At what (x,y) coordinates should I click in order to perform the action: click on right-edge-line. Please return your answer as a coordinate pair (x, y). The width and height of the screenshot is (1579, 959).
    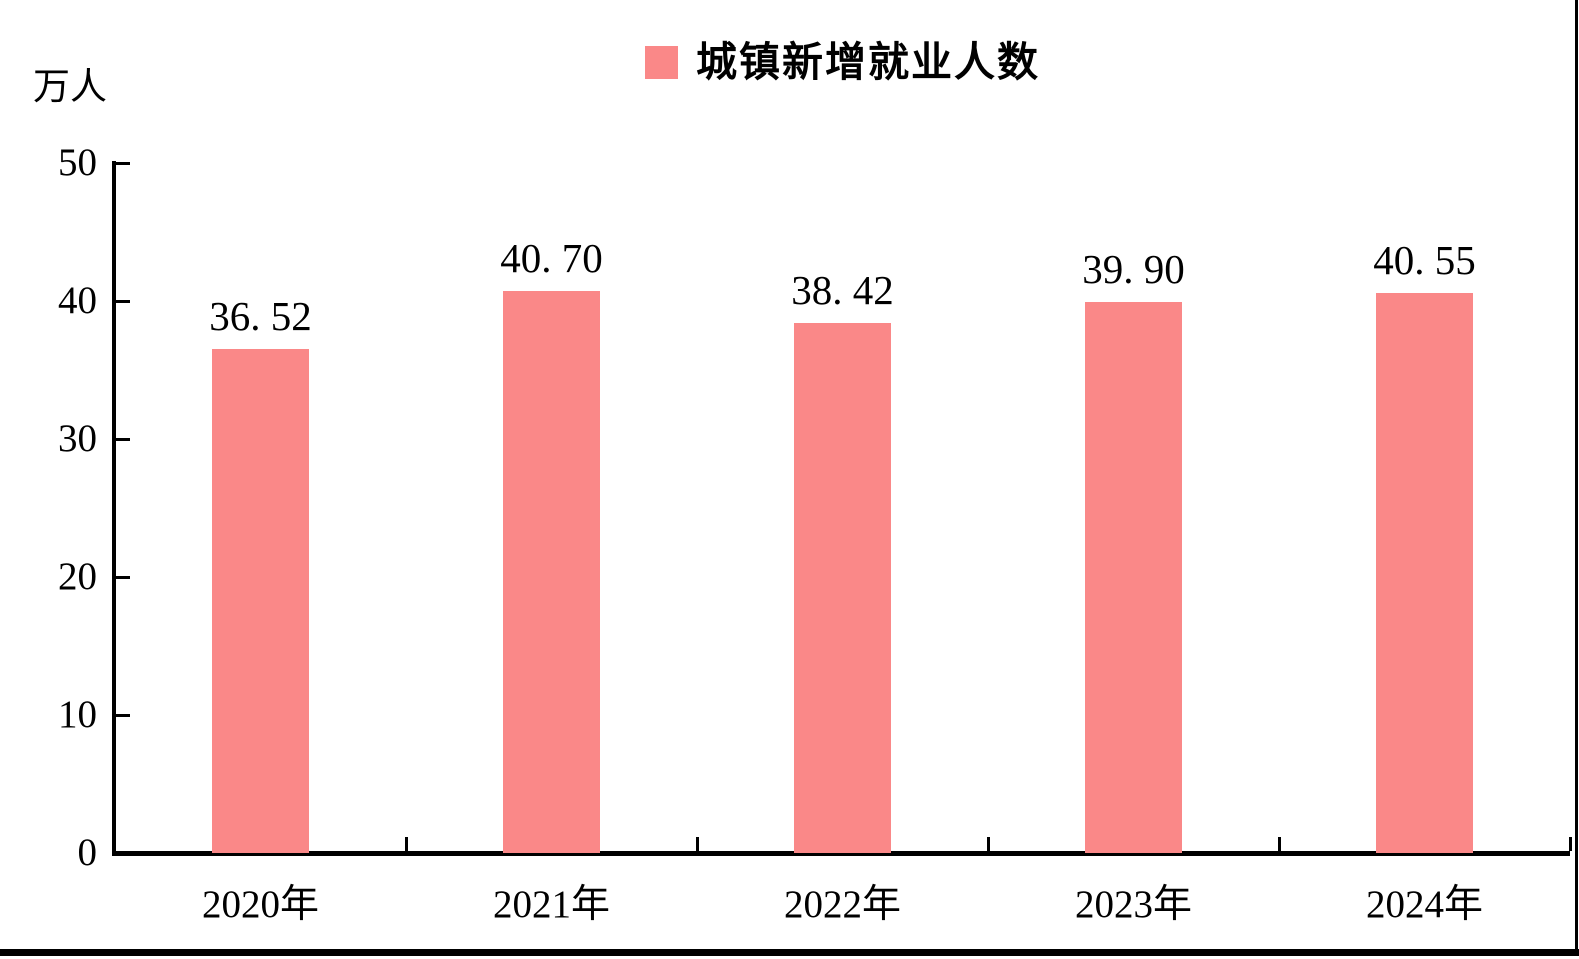
    Looking at the image, I should click on (1576, 478).